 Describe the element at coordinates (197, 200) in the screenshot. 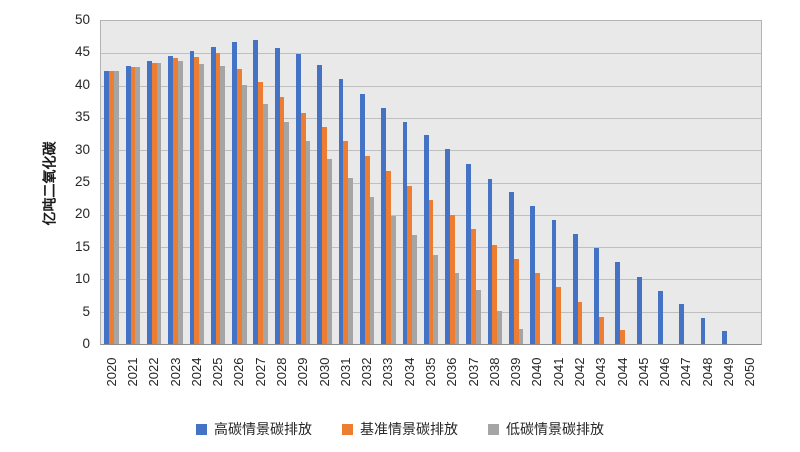

I see `bar-基准情景碳排放-2024` at that location.